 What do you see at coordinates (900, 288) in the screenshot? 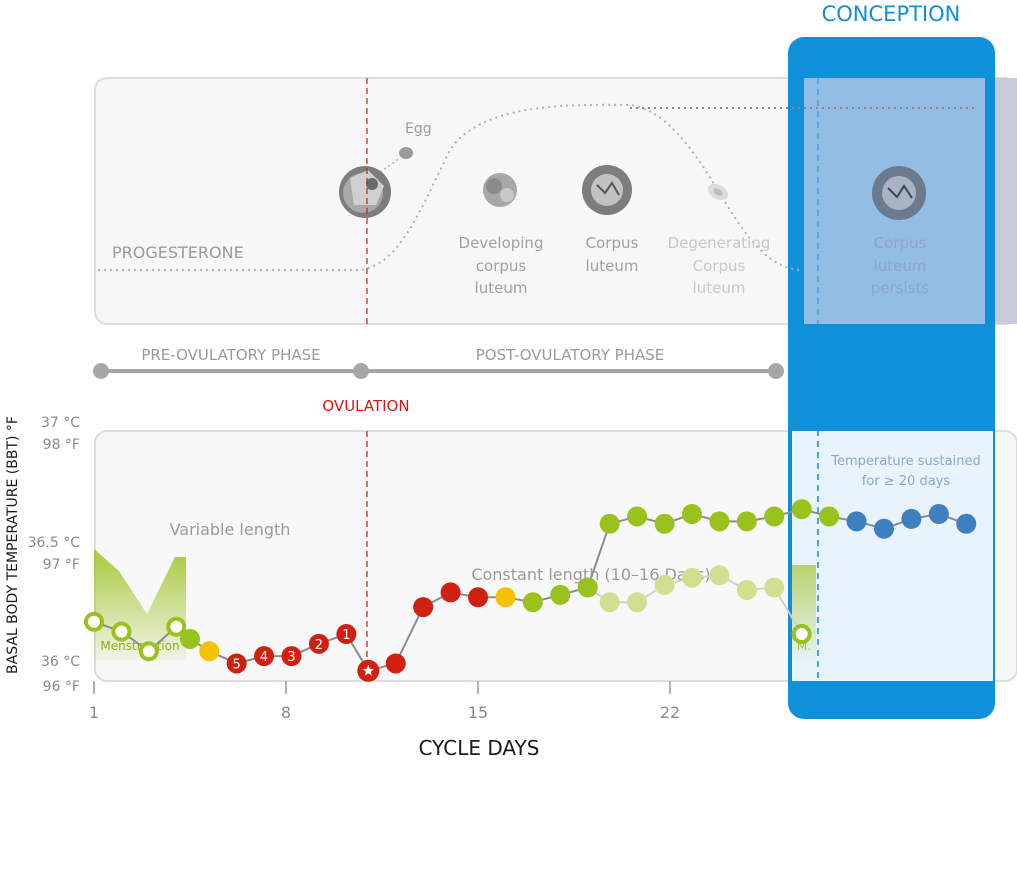
I see `conception-persists-label: persists` at bounding box center [900, 288].